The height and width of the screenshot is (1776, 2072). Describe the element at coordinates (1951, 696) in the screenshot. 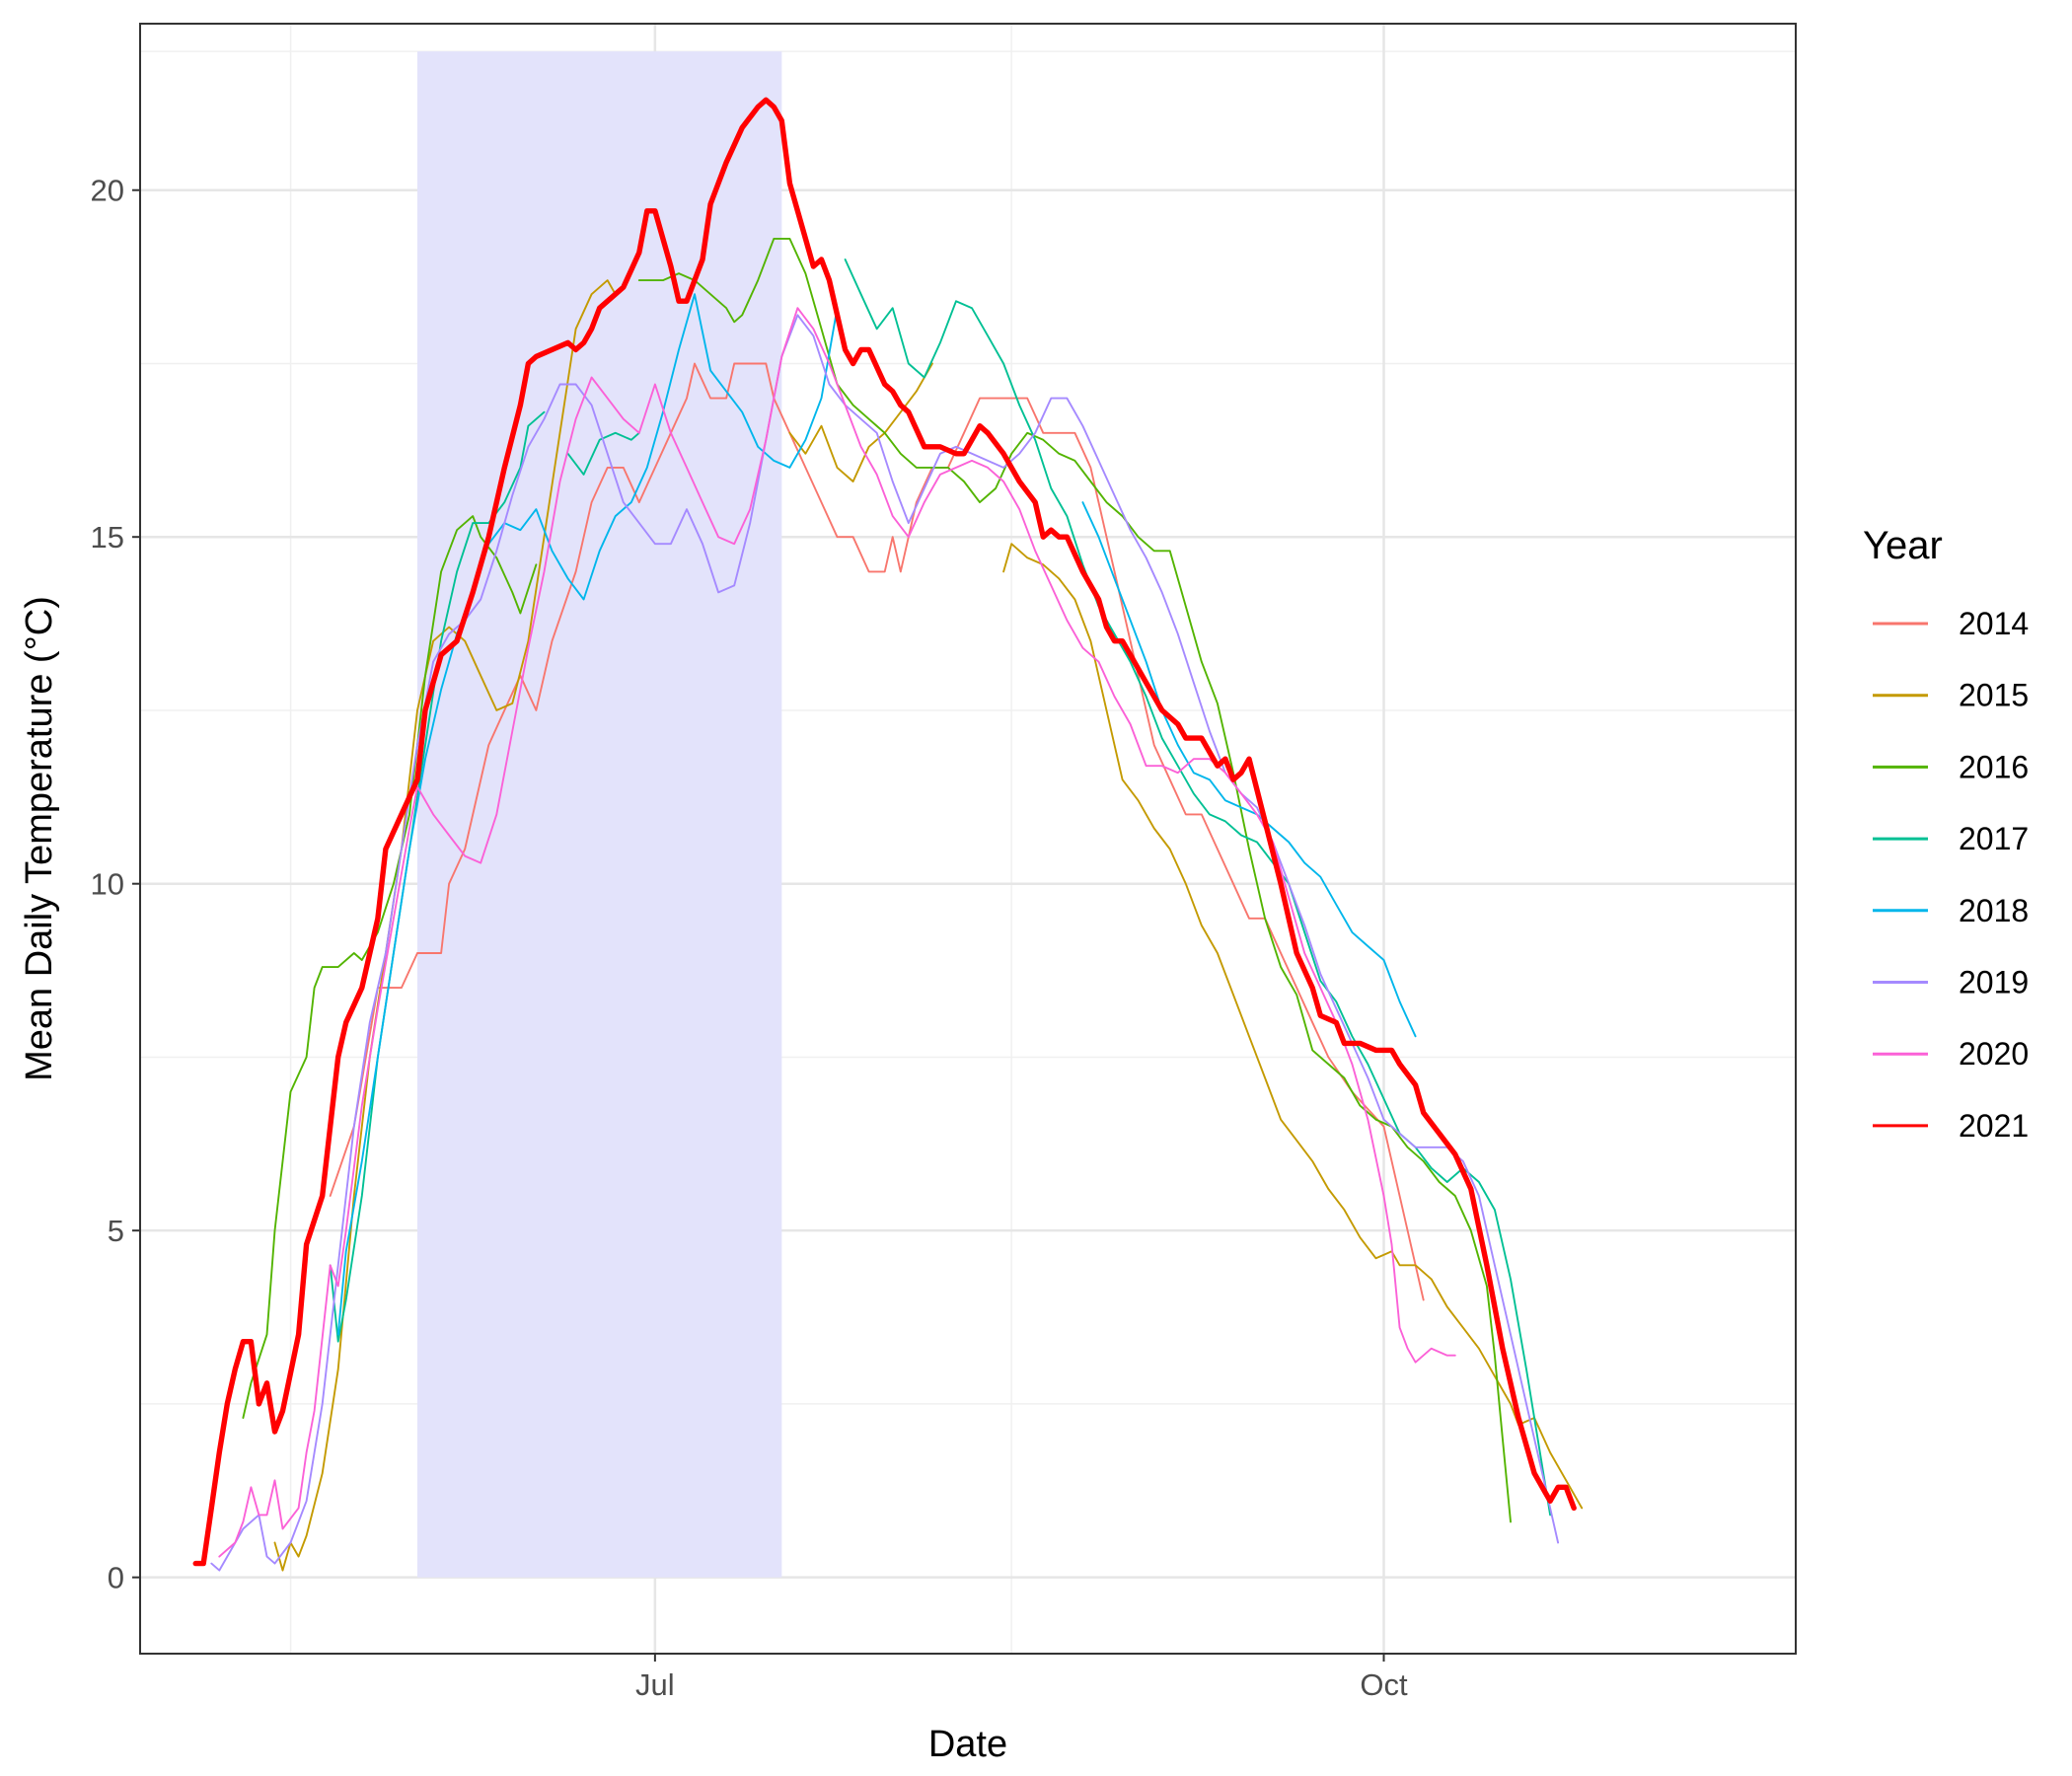

I see `legend-item: 2015` at that location.